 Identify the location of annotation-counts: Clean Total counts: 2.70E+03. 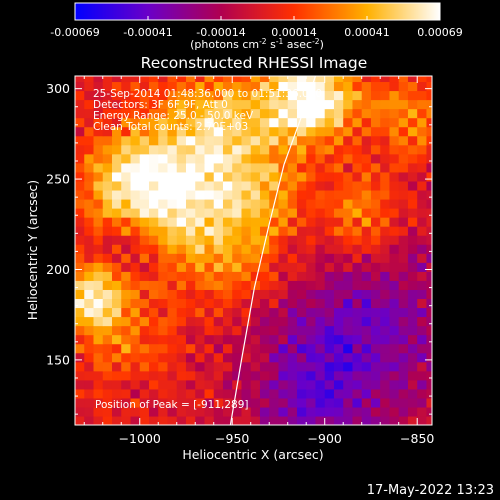
(170, 127).